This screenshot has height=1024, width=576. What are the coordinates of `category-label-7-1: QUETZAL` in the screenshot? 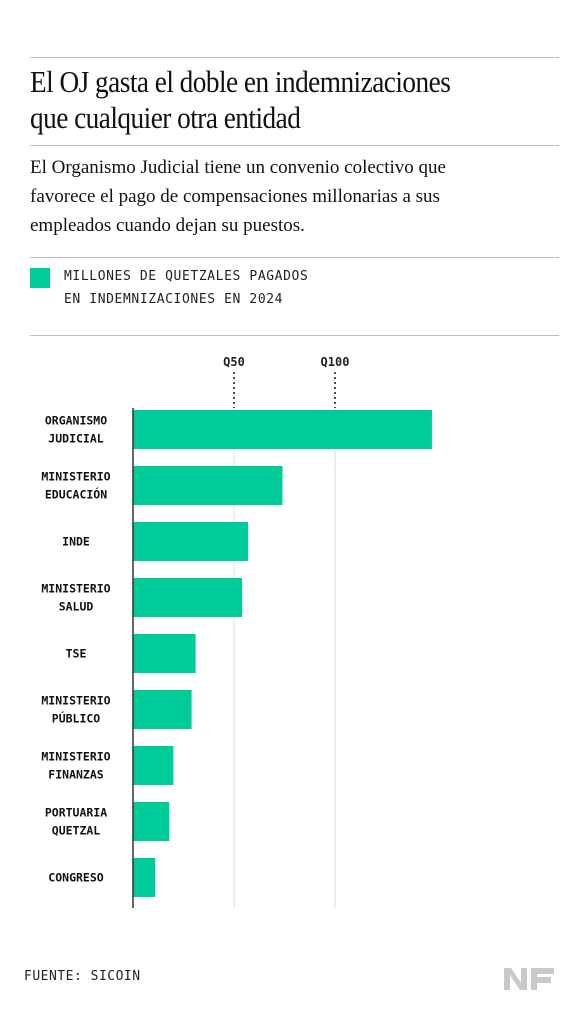 It's located at (76, 831).